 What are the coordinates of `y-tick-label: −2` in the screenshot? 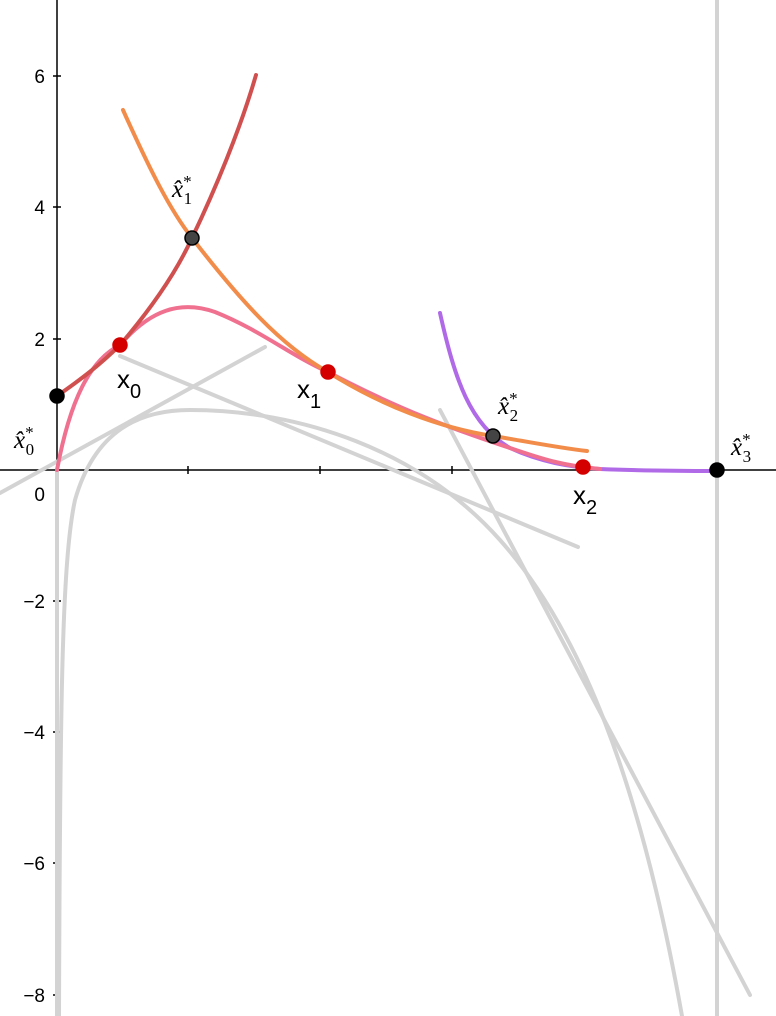 It's located at (34, 602).